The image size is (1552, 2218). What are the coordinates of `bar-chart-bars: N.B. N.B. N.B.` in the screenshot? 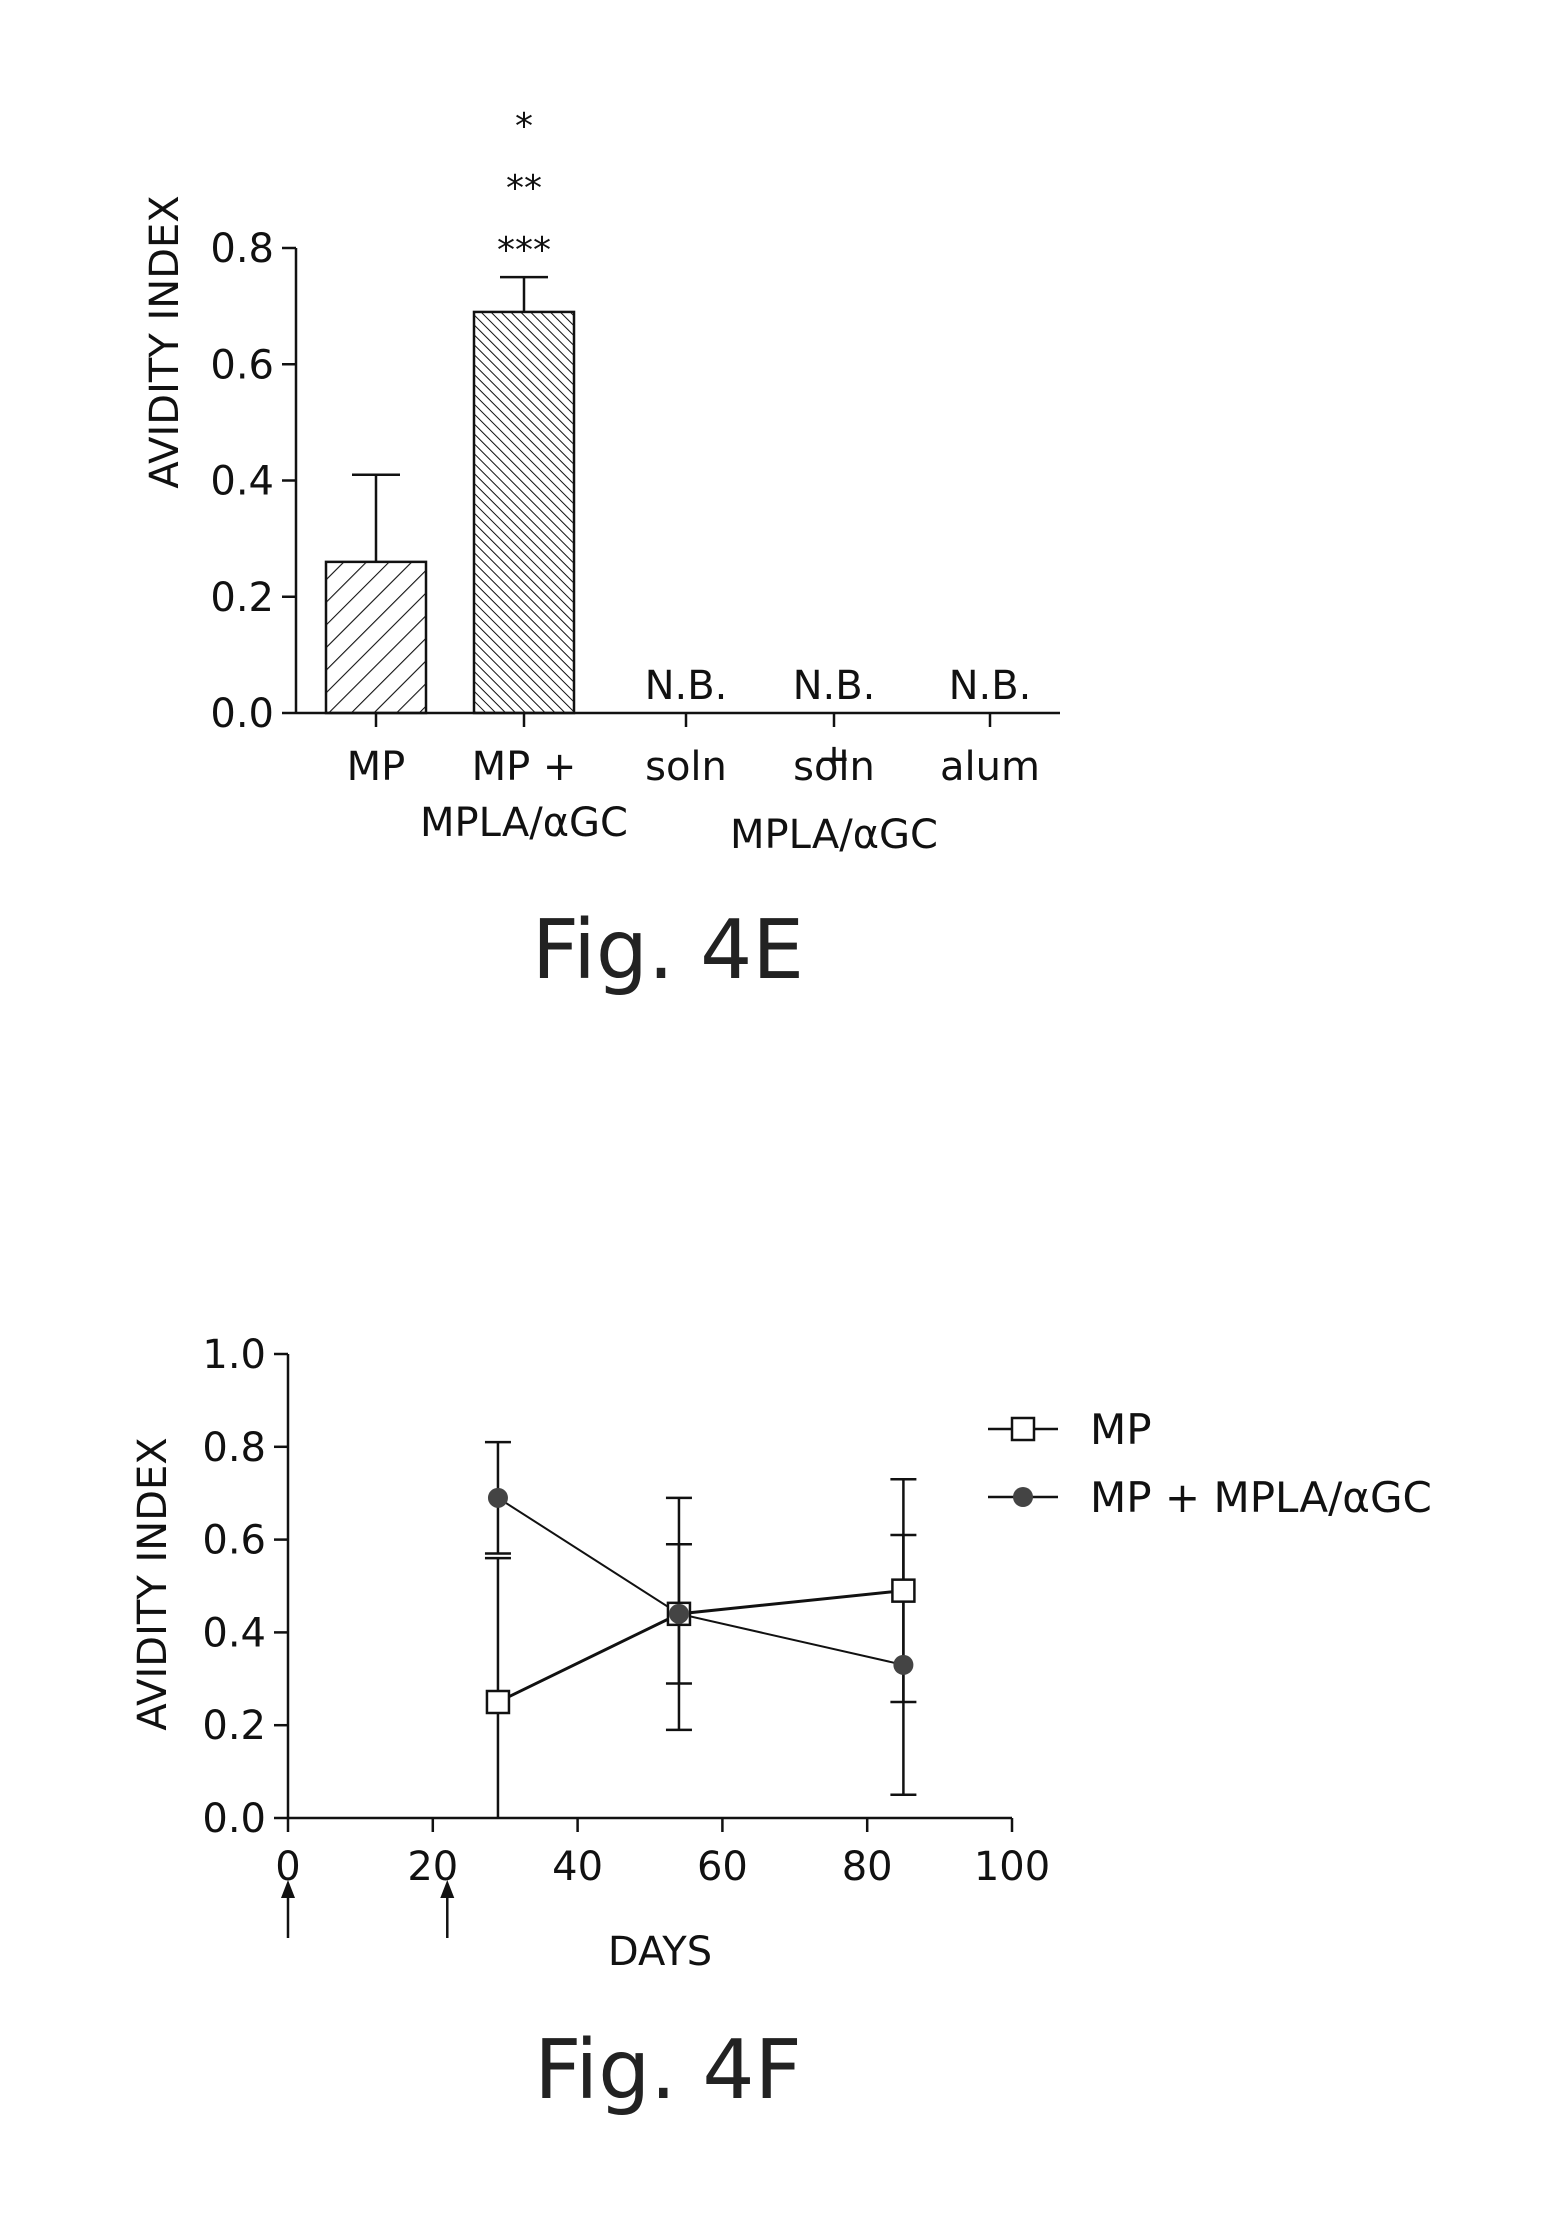 It's located at (678, 495).